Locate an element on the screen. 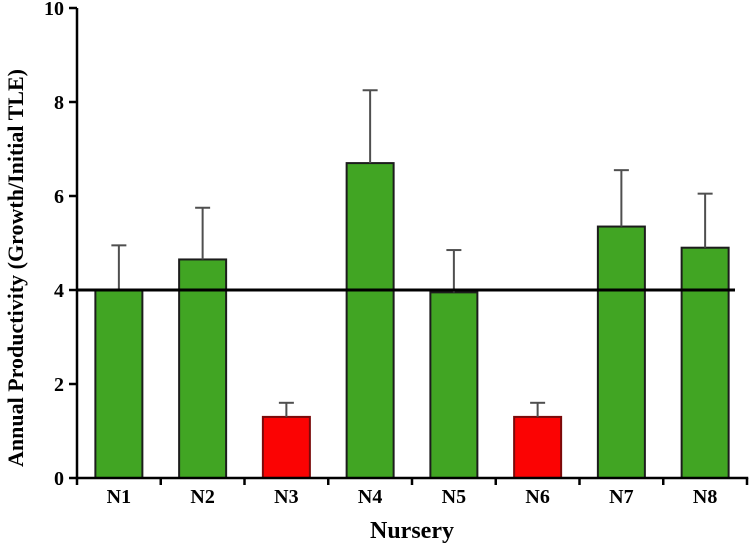 This screenshot has width=750, height=552. y-tick-label-0: 0 is located at coordinates (59, 479).